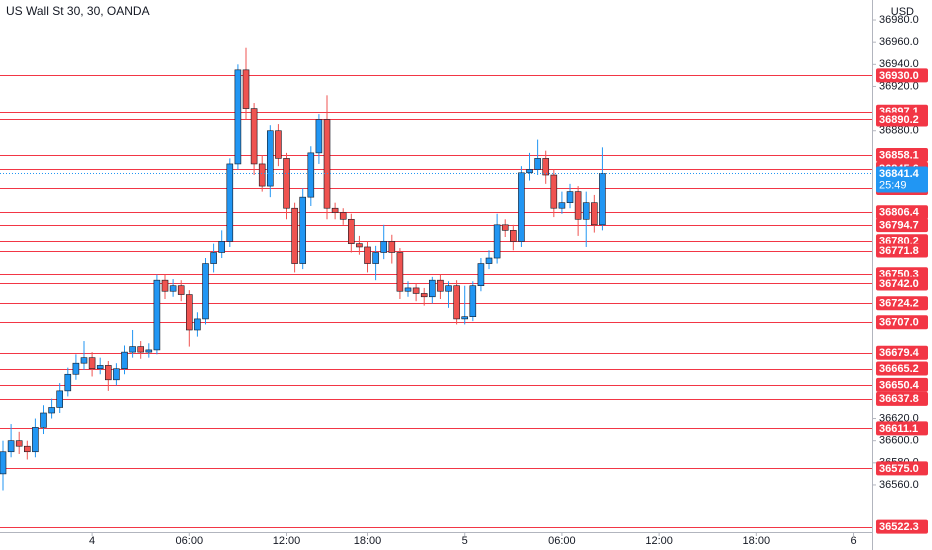  I want to click on x-tick-label: 6, so click(853, 541).